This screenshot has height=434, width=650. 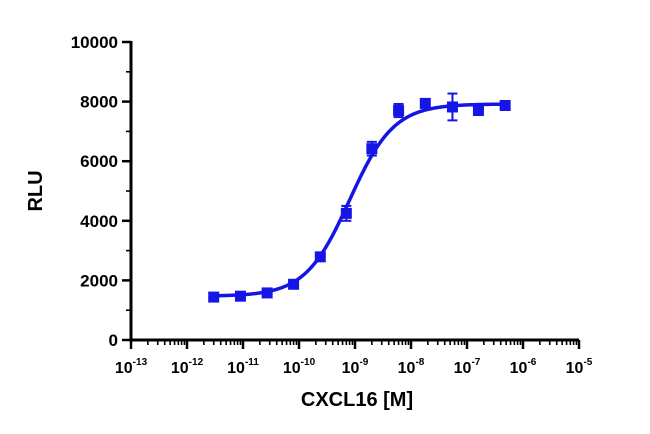 What do you see at coordinates (299, 367) in the screenshot?
I see `x-tick-label: 10⁻¹⁰` at bounding box center [299, 367].